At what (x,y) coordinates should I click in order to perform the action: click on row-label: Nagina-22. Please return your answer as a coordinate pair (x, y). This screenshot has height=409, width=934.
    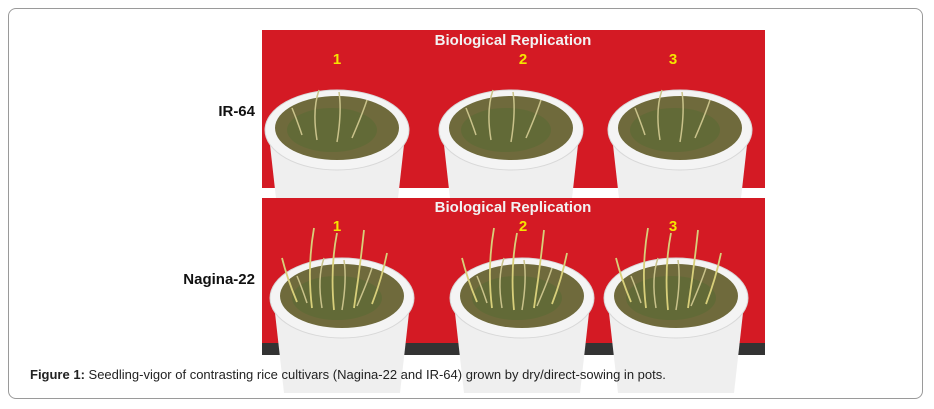
    Looking at the image, I should click on (219, 279).